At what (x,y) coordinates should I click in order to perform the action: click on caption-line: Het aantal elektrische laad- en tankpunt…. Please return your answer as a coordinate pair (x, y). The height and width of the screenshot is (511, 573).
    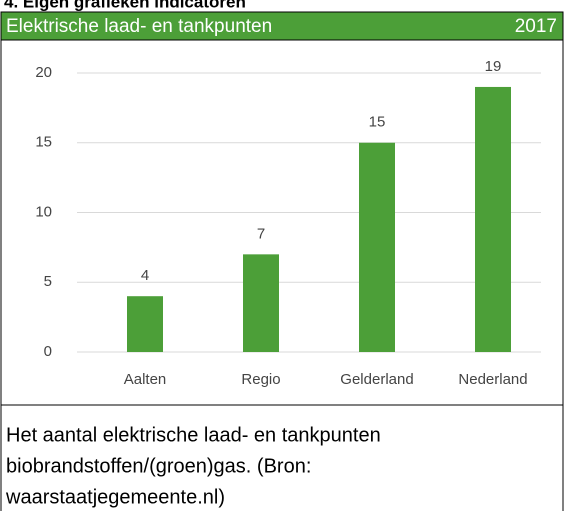
    Looking at the image, I should click on (193, 435).